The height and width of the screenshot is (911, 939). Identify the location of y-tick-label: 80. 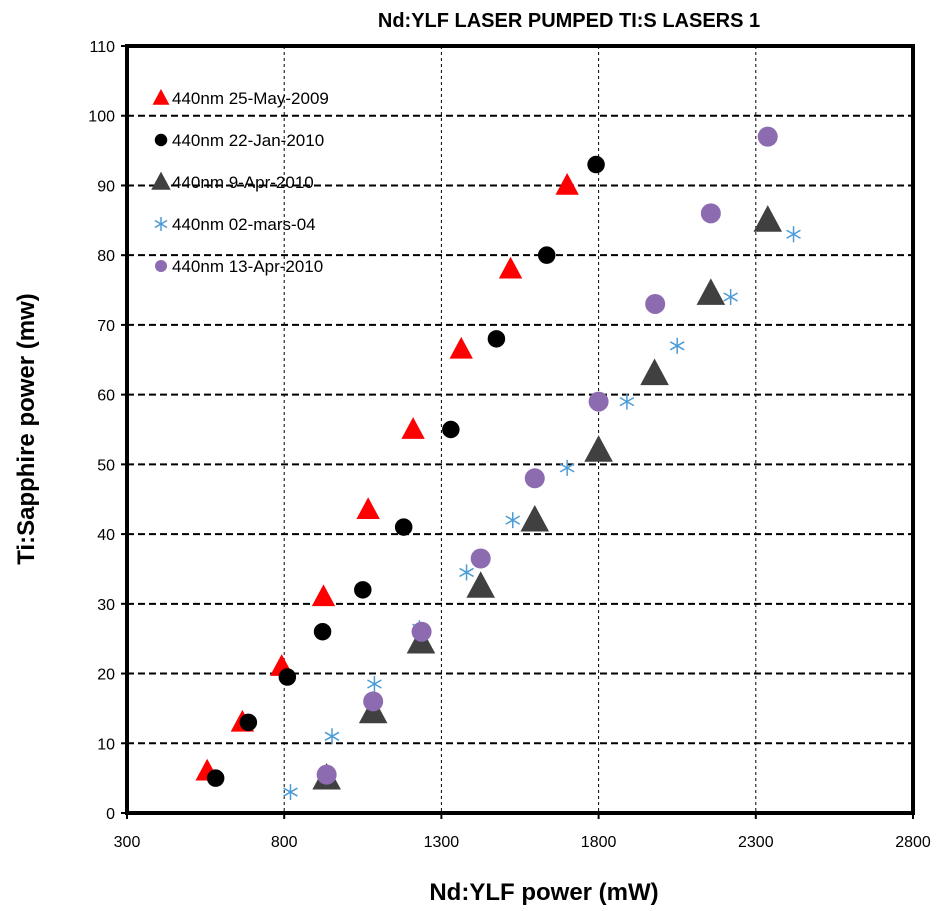
(106, 256).